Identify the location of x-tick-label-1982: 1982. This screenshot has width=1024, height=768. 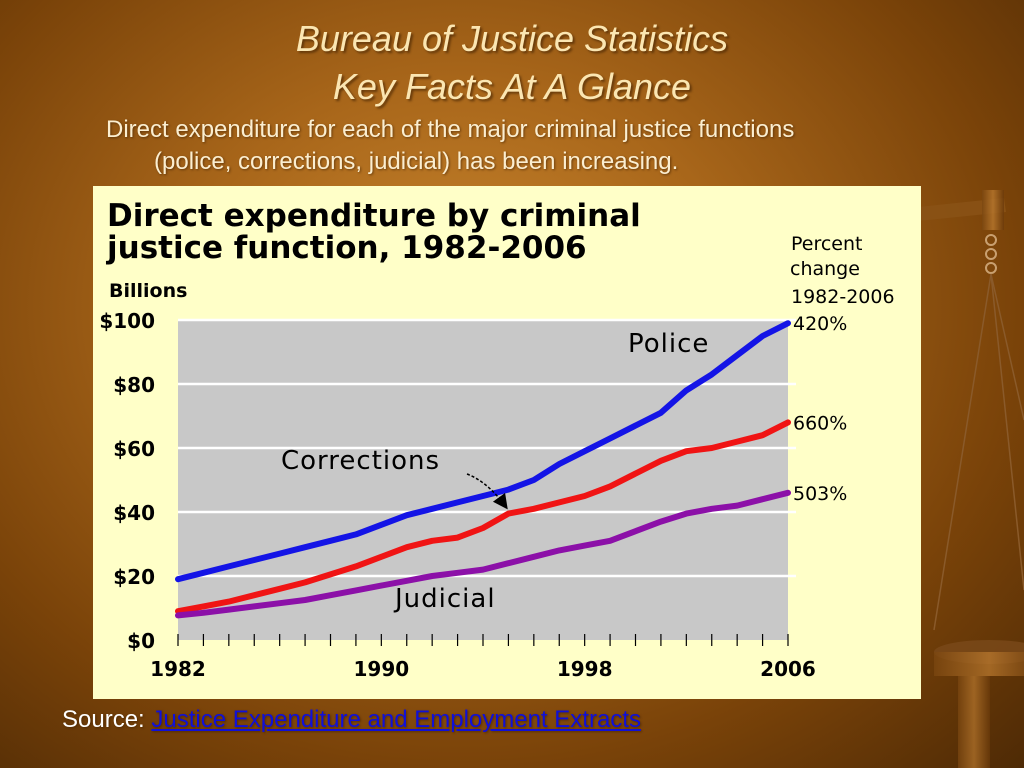
(178, 669).